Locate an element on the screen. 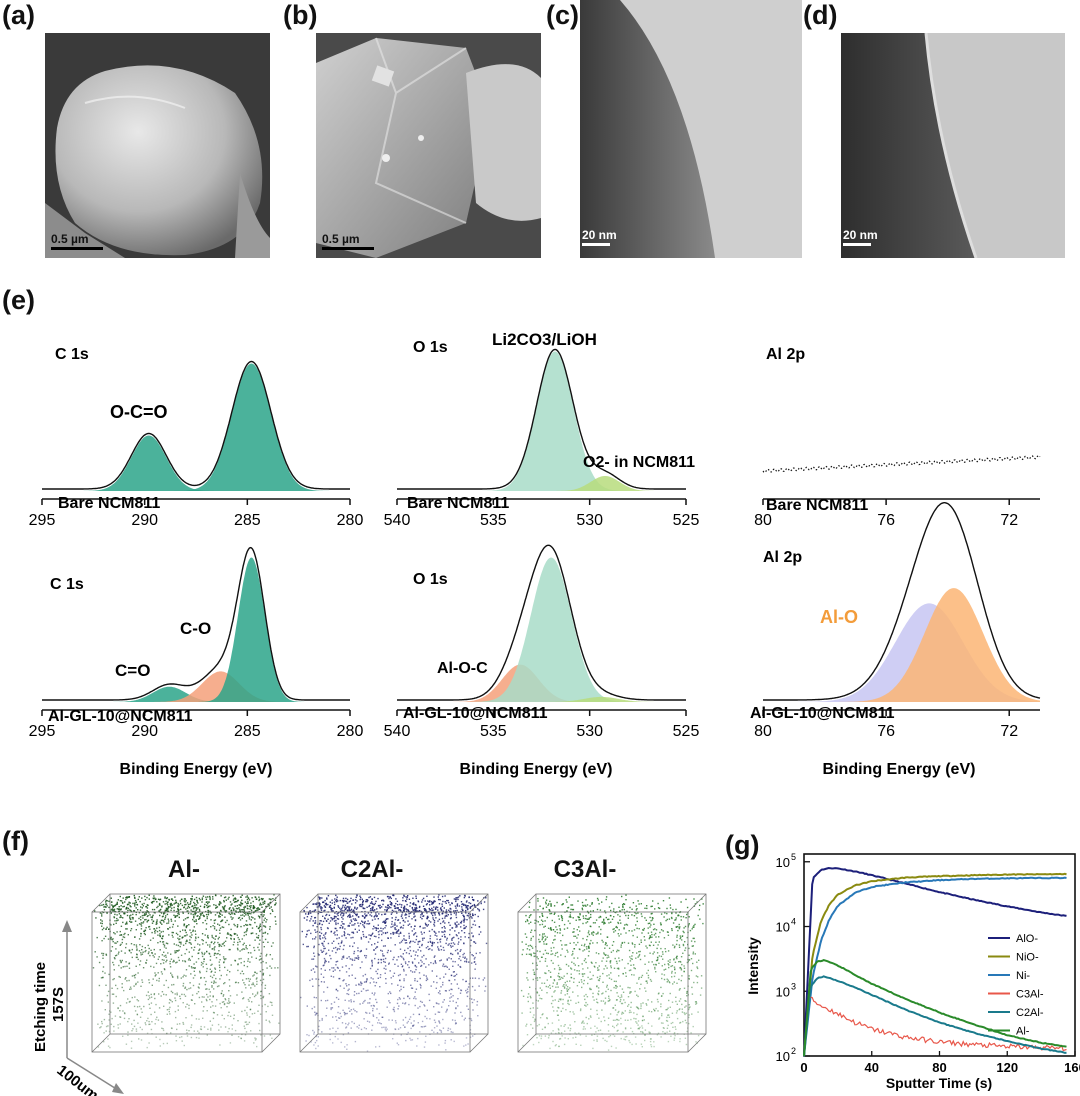  axis-label-etching-time: Etching time is located at coordinates (40, 1007).